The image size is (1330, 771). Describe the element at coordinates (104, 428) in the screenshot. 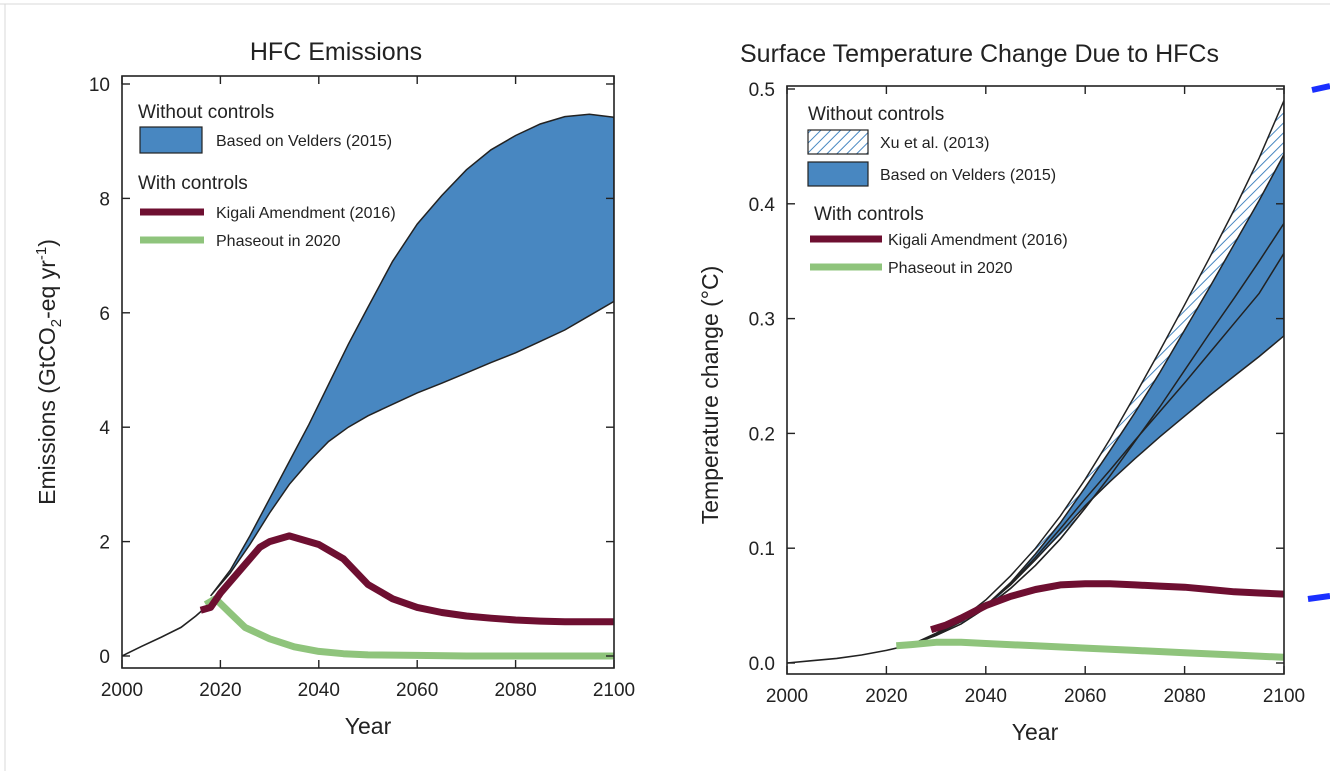

I see `y-tick-label: 4` at that location.